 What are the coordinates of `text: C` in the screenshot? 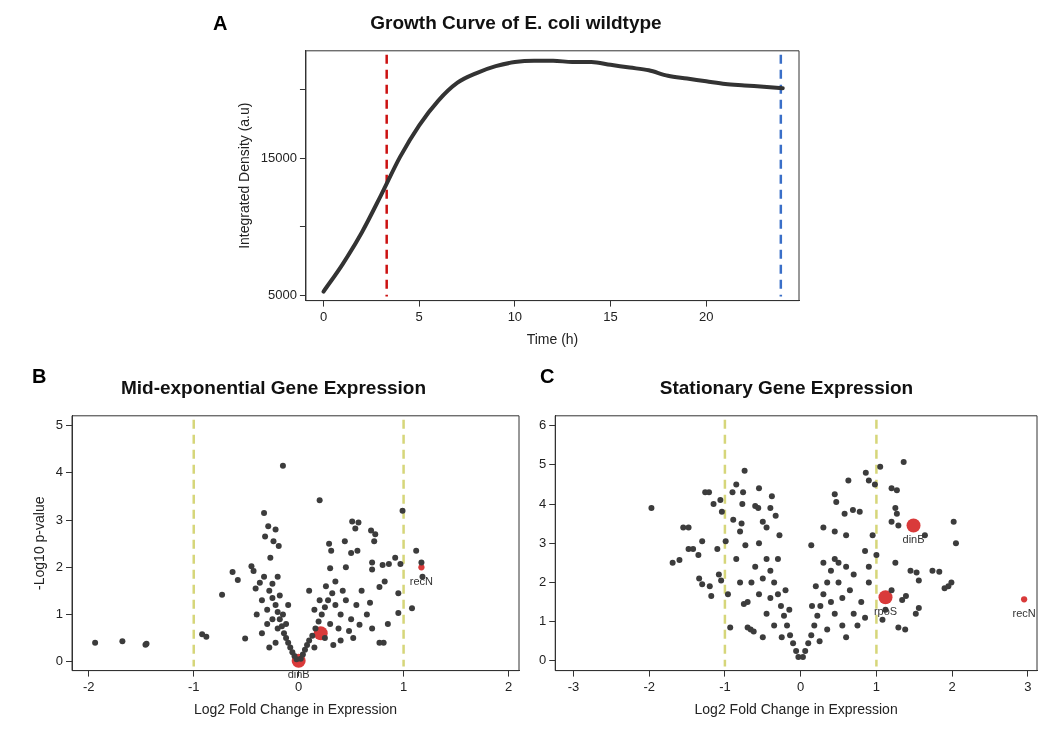 It's located at (547, 376).